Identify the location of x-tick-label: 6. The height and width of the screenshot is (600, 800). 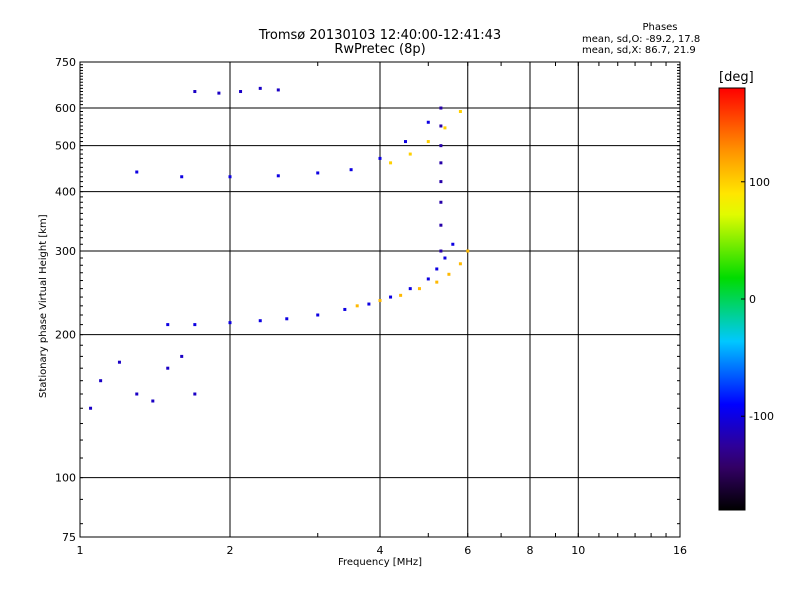
(467, 550).